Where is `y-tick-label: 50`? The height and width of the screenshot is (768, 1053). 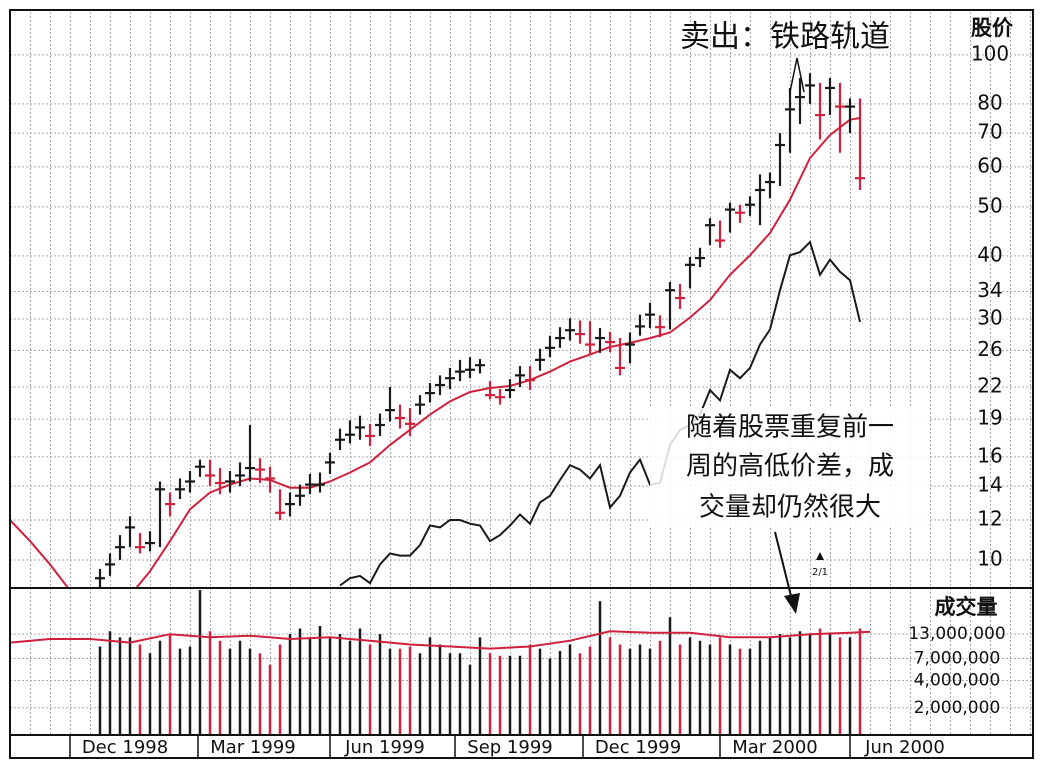 y-tick-label: 50 is located at coordinates (989, 205).